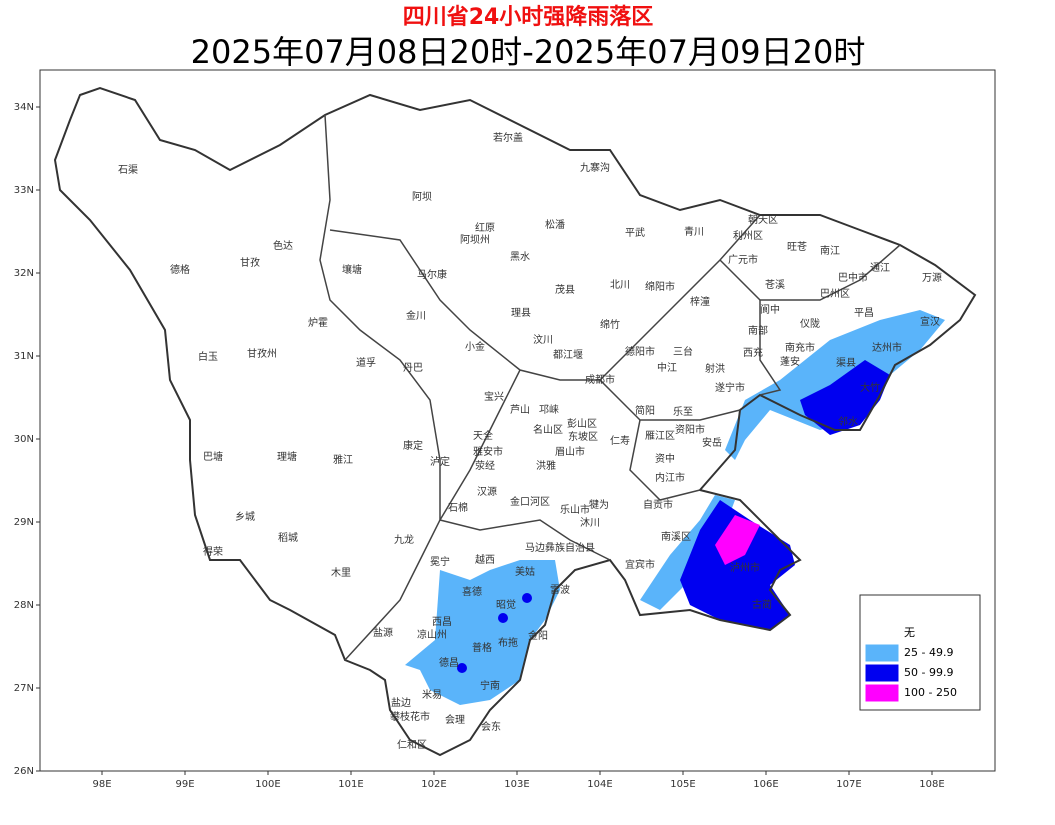 The image size is (1055, 825). Describe the element at coordinates (184, 784) in the screenshot. I see `x-tick-label: 99E` at that location.